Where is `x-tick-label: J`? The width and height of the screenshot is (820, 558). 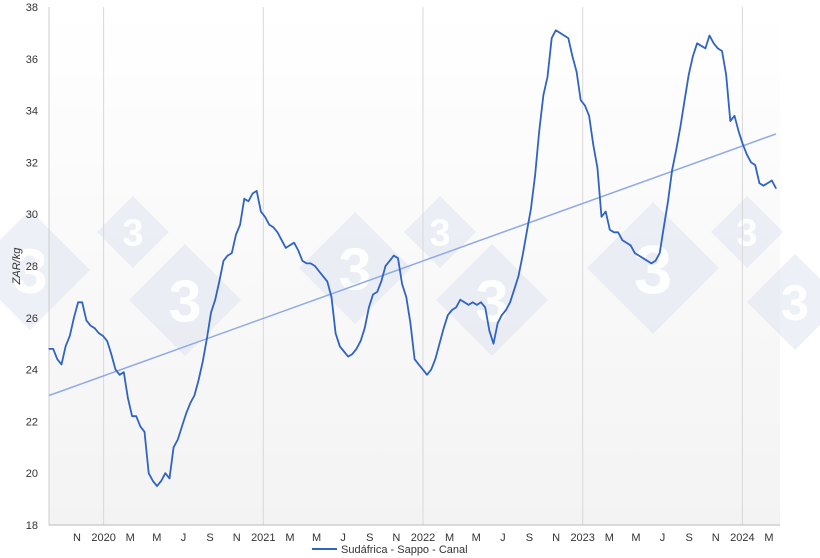
x-tick-label: J is located at coordinates (184, 538).